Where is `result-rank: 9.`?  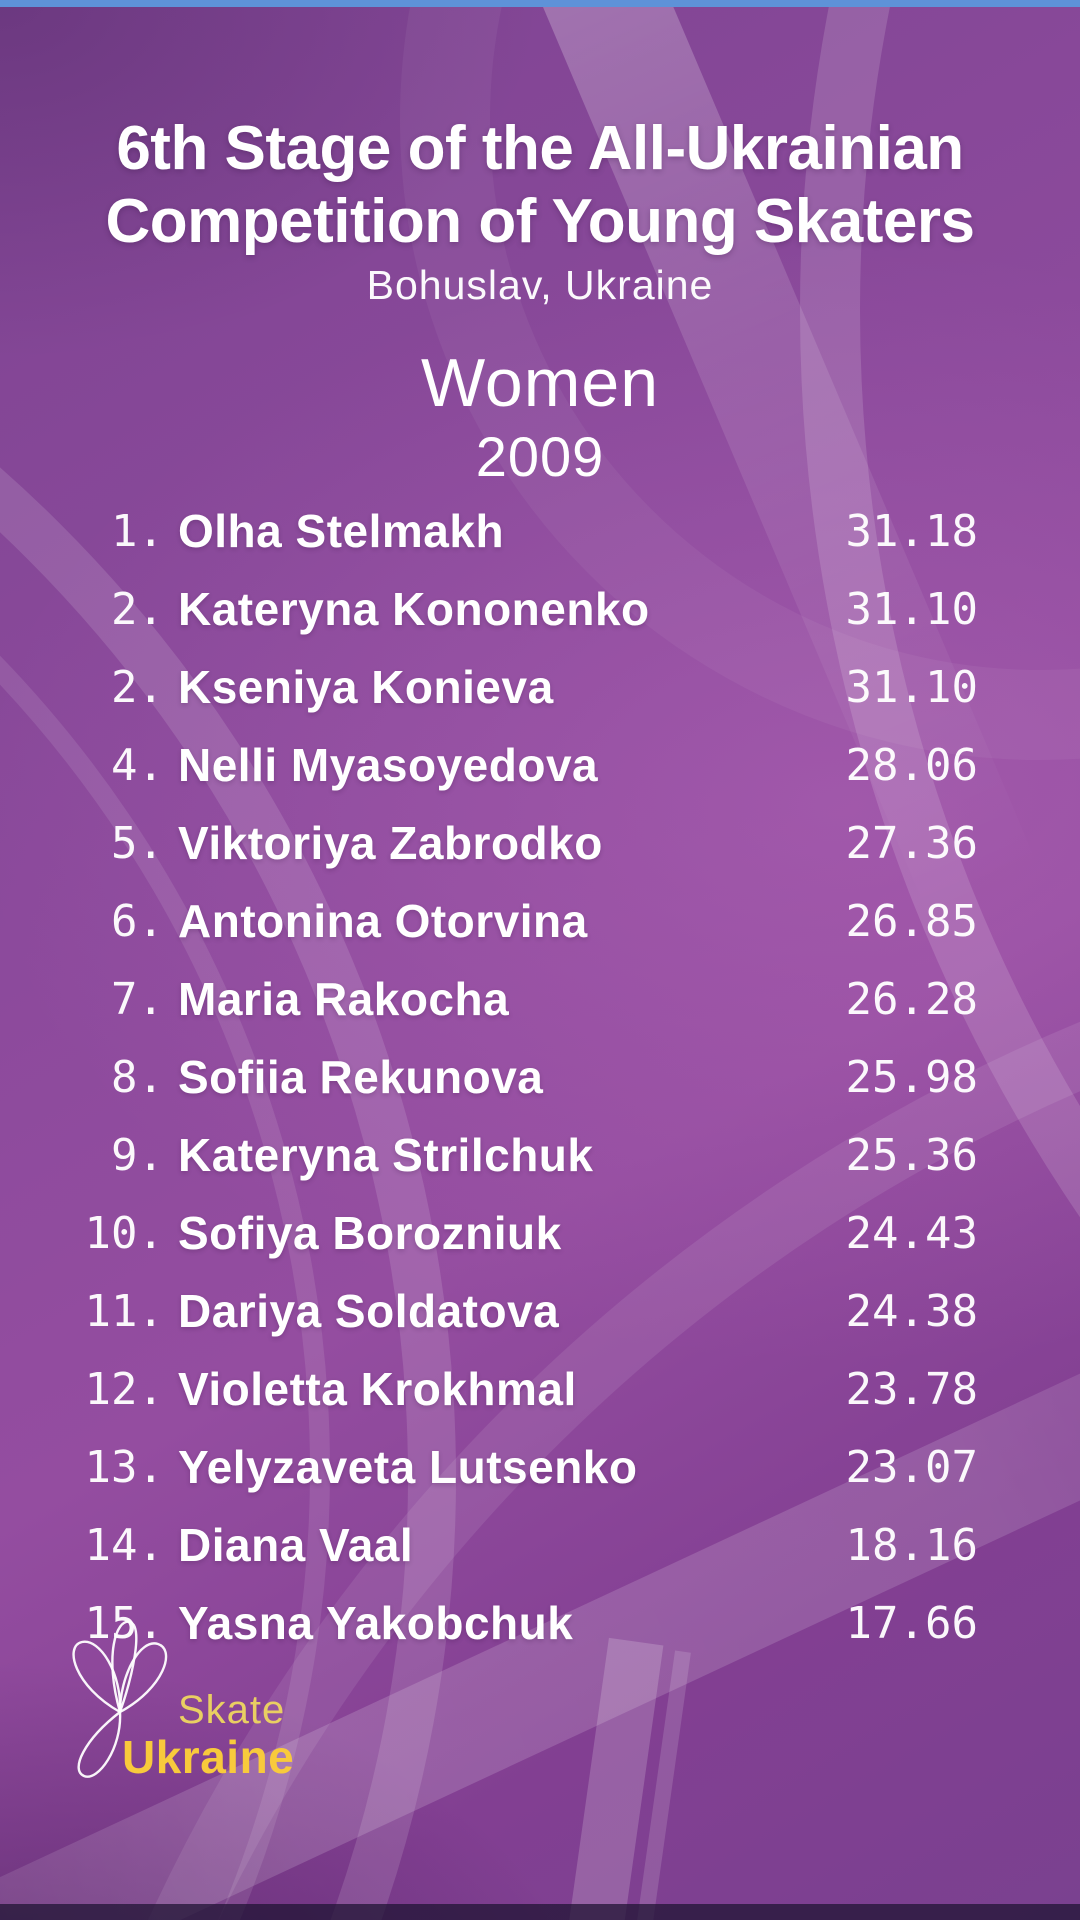
result-rank: 9. is located at coordinates (137, 1155).